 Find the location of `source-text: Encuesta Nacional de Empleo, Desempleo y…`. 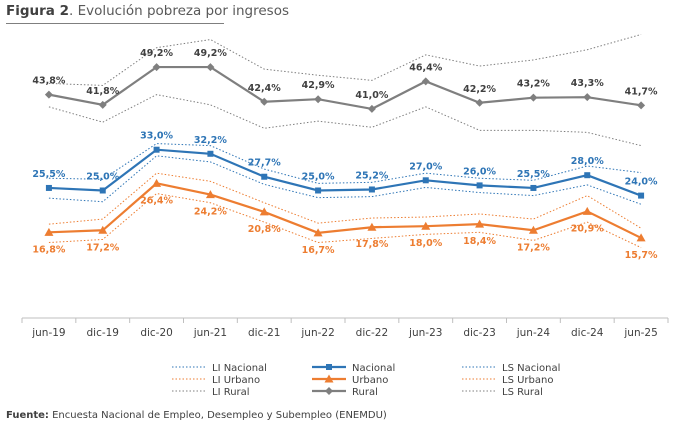

source-text: Encuesta Nacional de Empleo, Desempleo y… is located at coordinates (217, 415).